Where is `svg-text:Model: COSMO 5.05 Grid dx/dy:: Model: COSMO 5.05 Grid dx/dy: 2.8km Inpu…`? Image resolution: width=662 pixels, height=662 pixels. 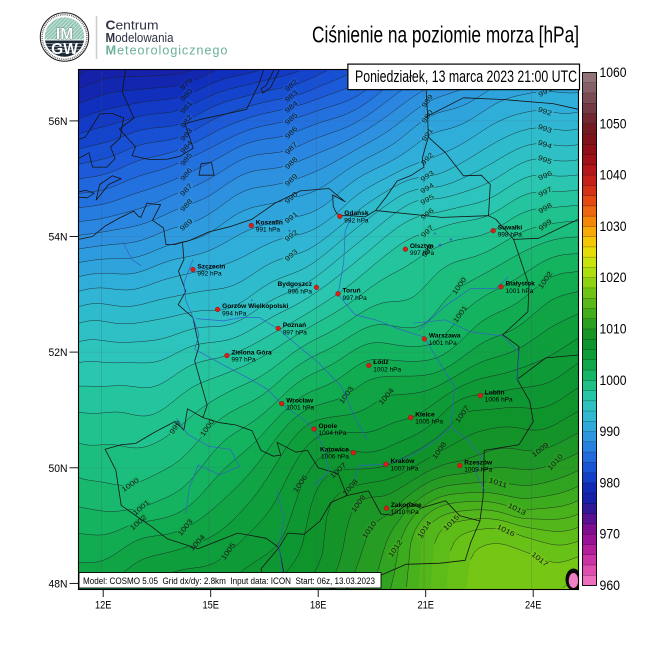 svg-text:Model: COSMO 5.05 Grid dx/dy:: Model: COSMO 5.05 Grid dx/dy: 2.8km Inpu… is located at coordinates (229, 581).